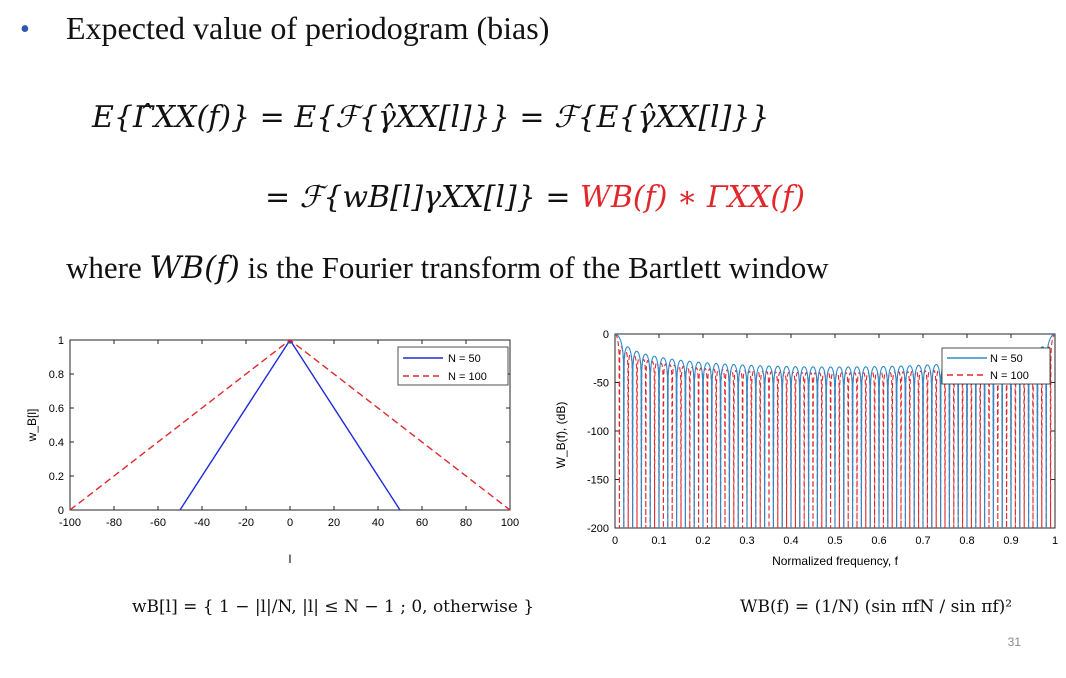 This screenshot has height=678, width=1066. I want to click on right-legend-label-n50: N = 50, so click(1006, 359).